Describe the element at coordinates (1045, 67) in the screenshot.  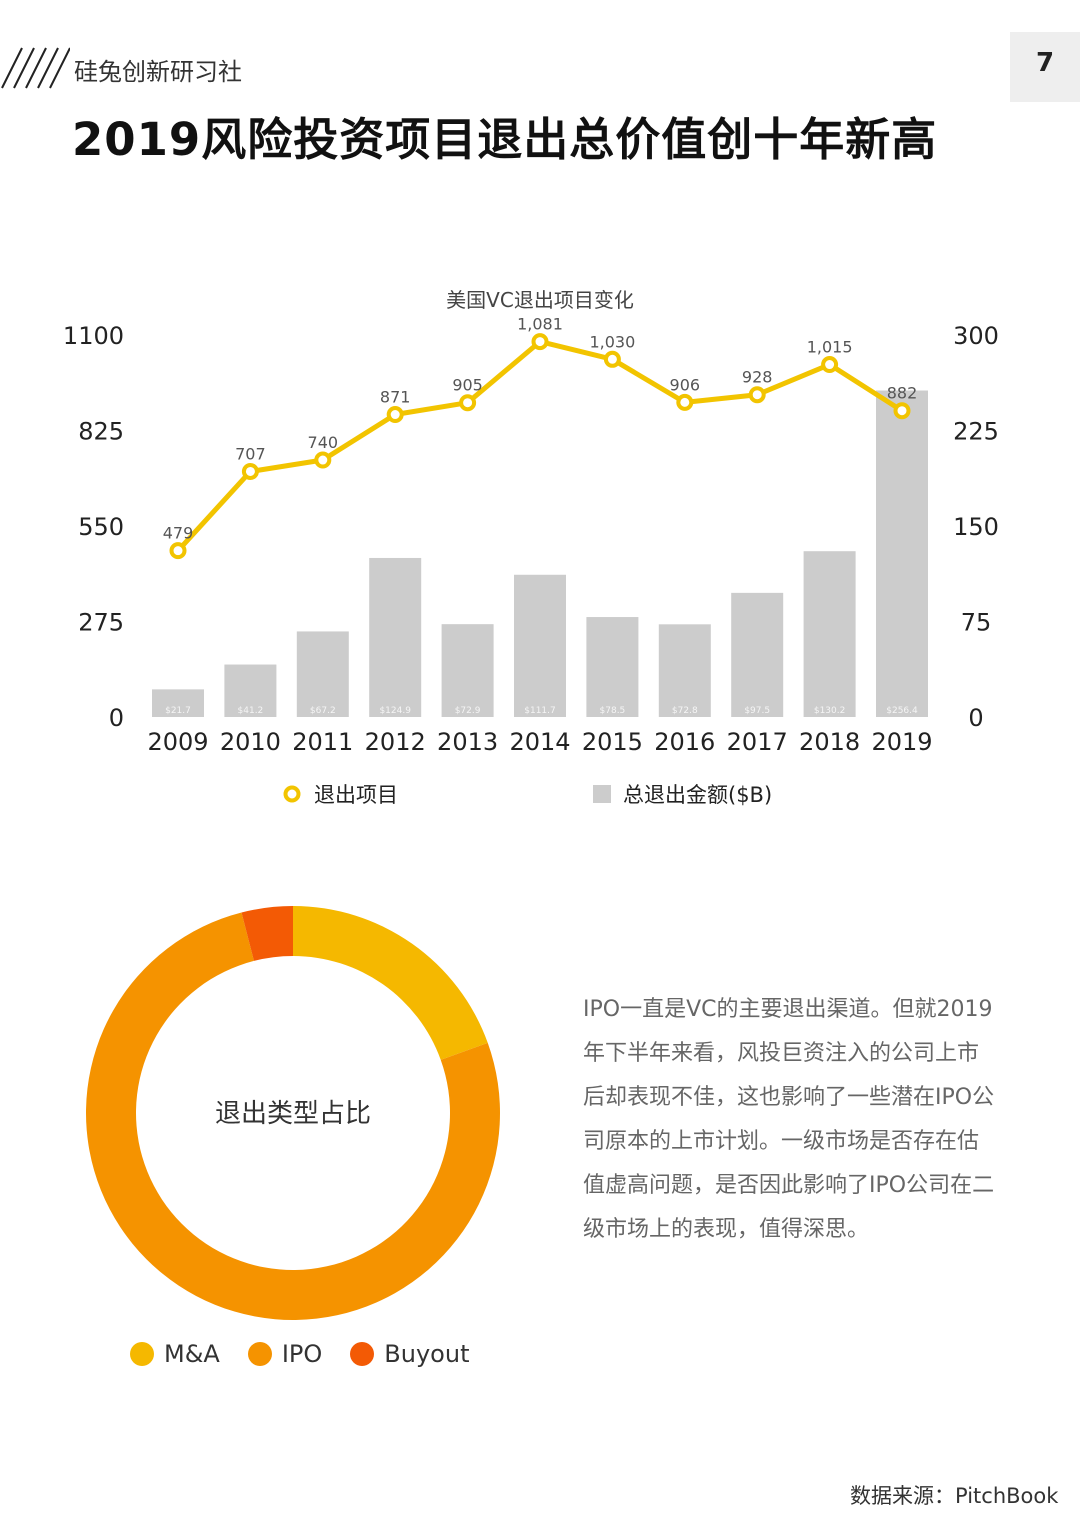
I see `page-number: 7` at that location.